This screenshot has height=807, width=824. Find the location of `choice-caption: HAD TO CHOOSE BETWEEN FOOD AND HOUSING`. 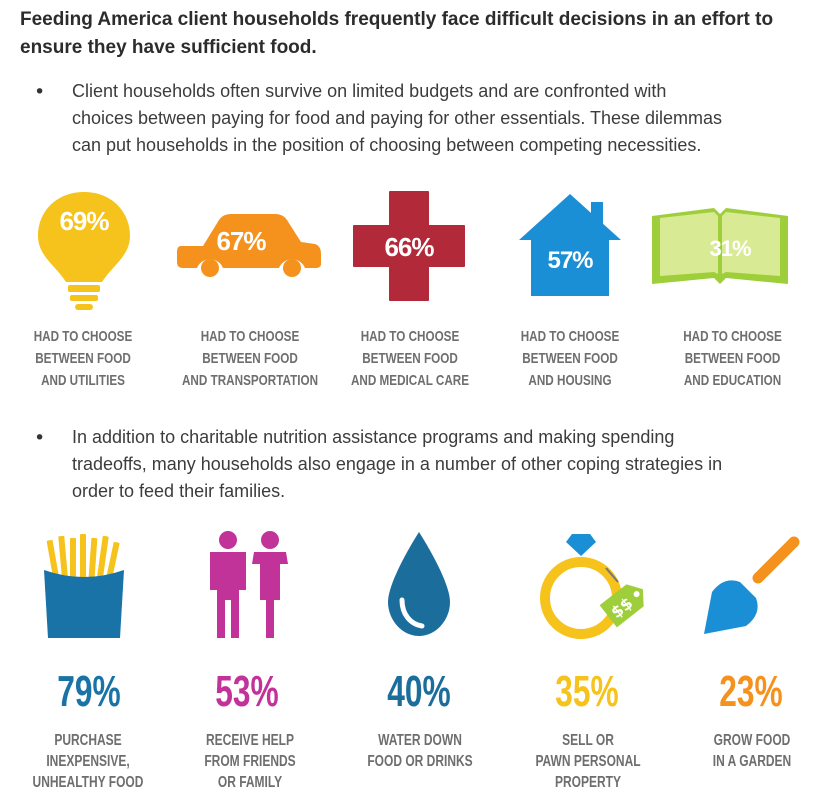

choice-caption: HAD TO CHOOSE BETWEEN FOOD AND HOUSING is located at coordinates (570, 359).